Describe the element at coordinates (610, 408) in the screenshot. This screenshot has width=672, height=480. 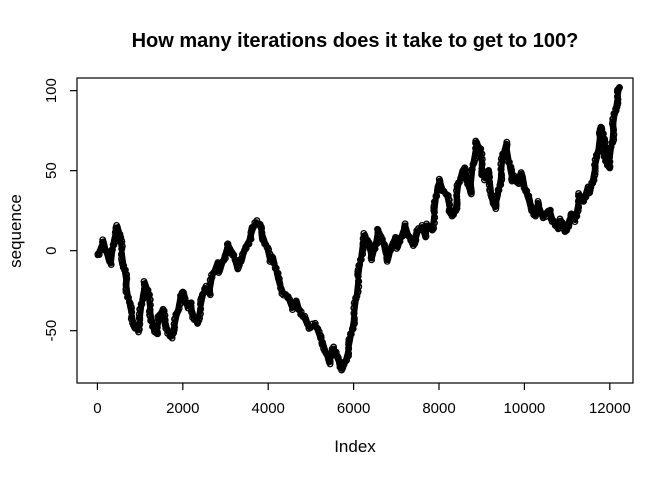
I see `x-tick-label: 12000` at that location.